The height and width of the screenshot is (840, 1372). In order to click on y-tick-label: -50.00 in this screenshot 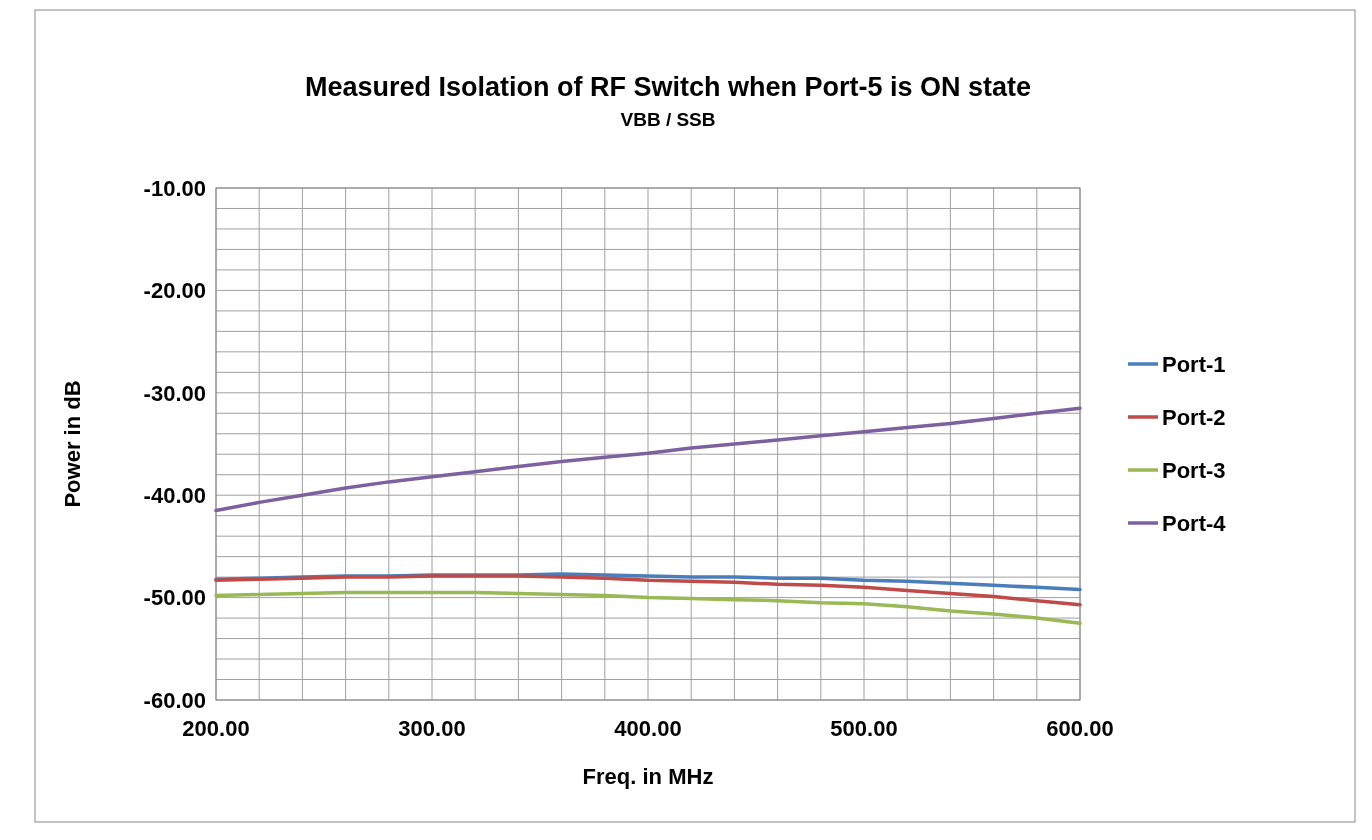, I will do `click(174, 598)`.